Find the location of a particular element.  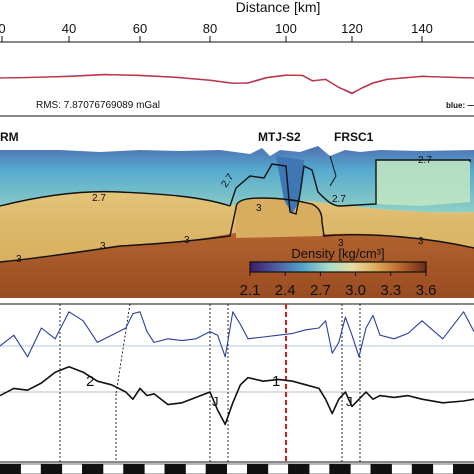

contour-3-line is located at coordinates (237, 230).